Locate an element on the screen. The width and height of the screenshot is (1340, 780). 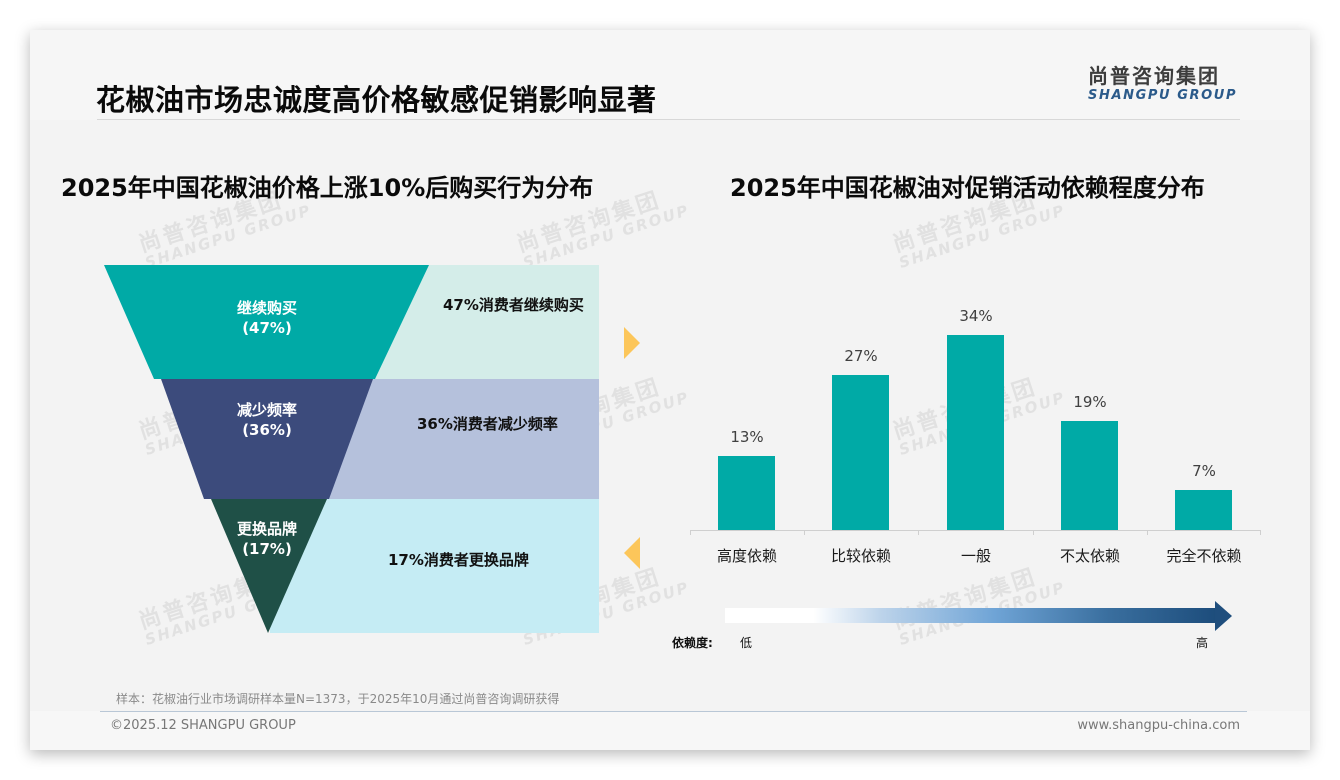
copyright: ©2025.12 SHANGPU GROUP is located at coordinates (203, 725).